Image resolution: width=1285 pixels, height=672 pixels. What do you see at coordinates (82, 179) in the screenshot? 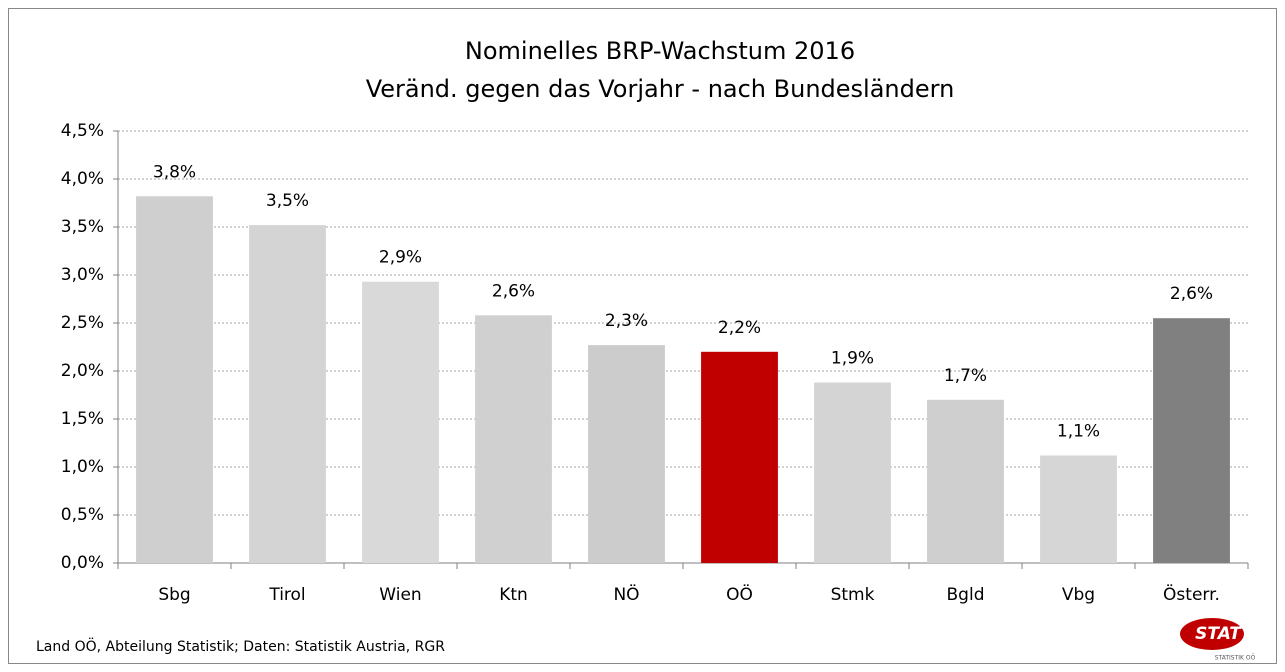
I see `y-tick-label: 4,0%` at bounding box center [82, 179].